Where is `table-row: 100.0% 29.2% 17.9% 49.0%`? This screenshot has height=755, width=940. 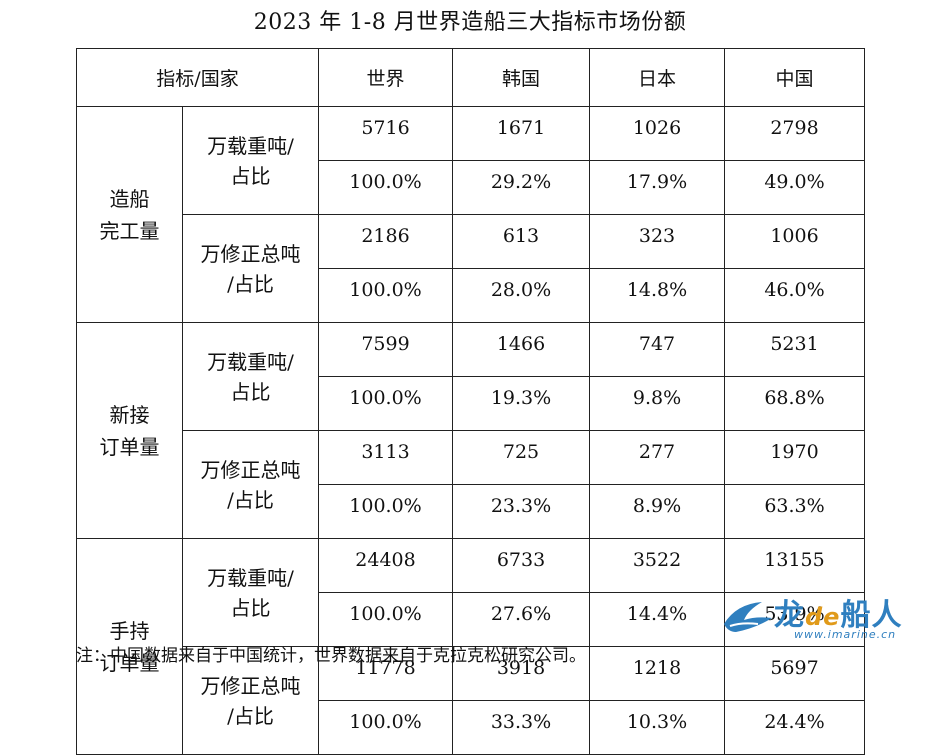 table-row: 100.0% 29.2% 17.9% 49.0% is located at coordinates (471, 187).